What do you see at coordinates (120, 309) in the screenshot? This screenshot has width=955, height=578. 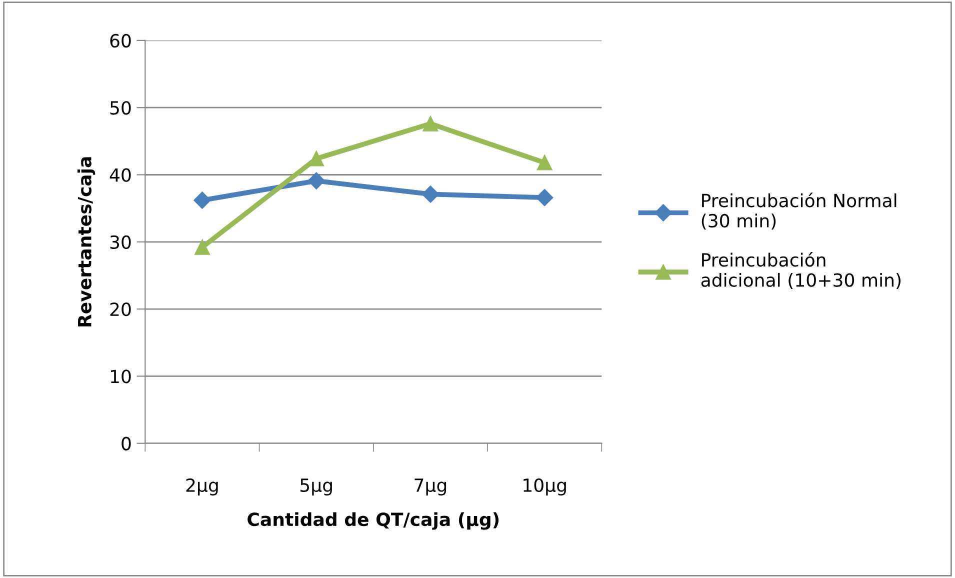 I see `y-tick-label: 20` at bounding box center [120, 309].